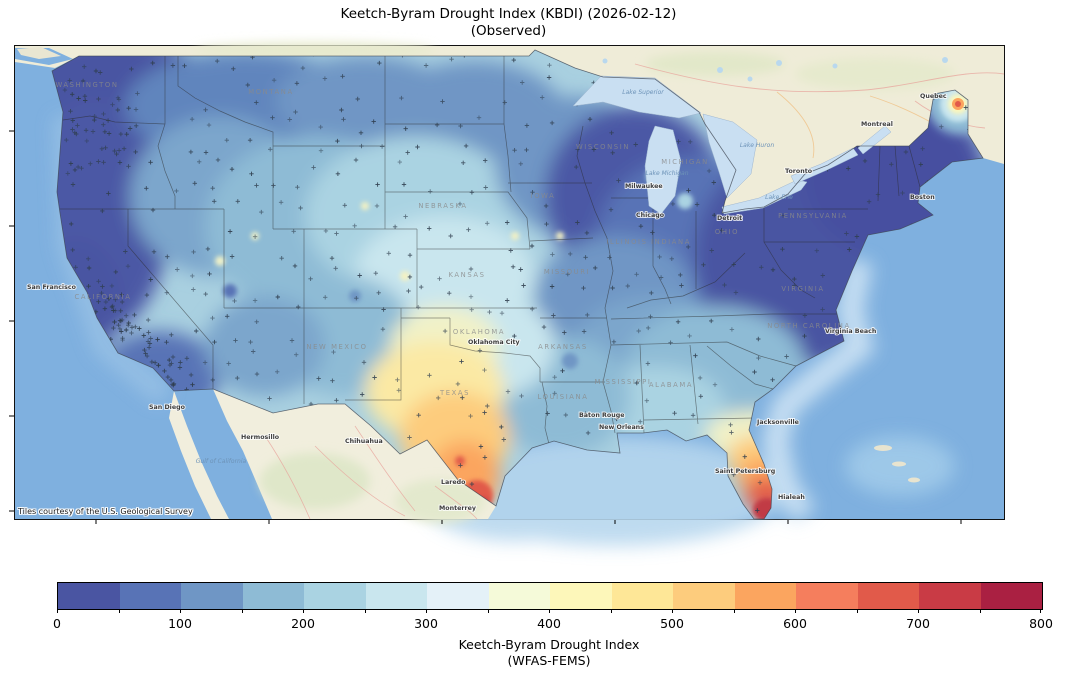 Image resolution: width=1079 pixels, height=681 pixels. I want to click on mexico-roads, so click(371, 472).